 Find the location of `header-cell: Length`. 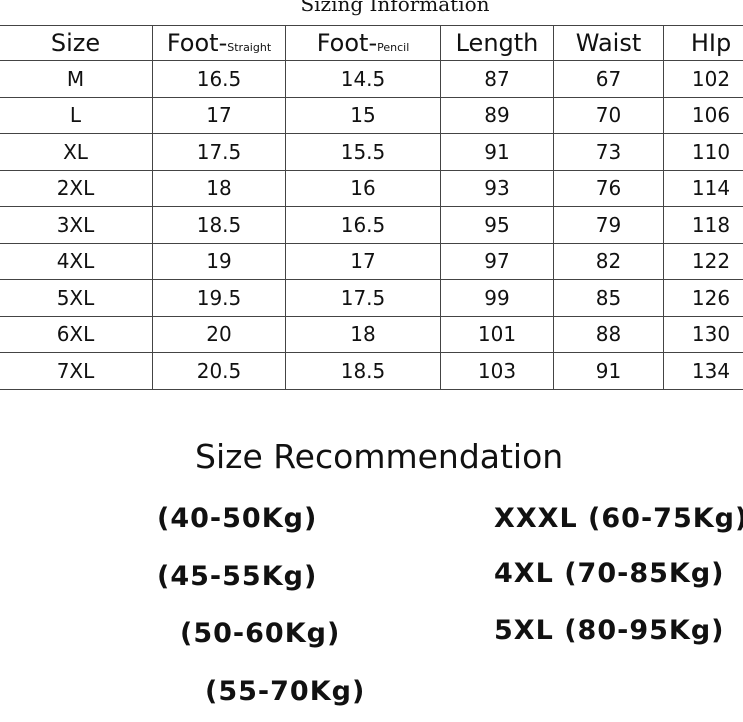

header-cell: Length is located at coordinates (497, 43).